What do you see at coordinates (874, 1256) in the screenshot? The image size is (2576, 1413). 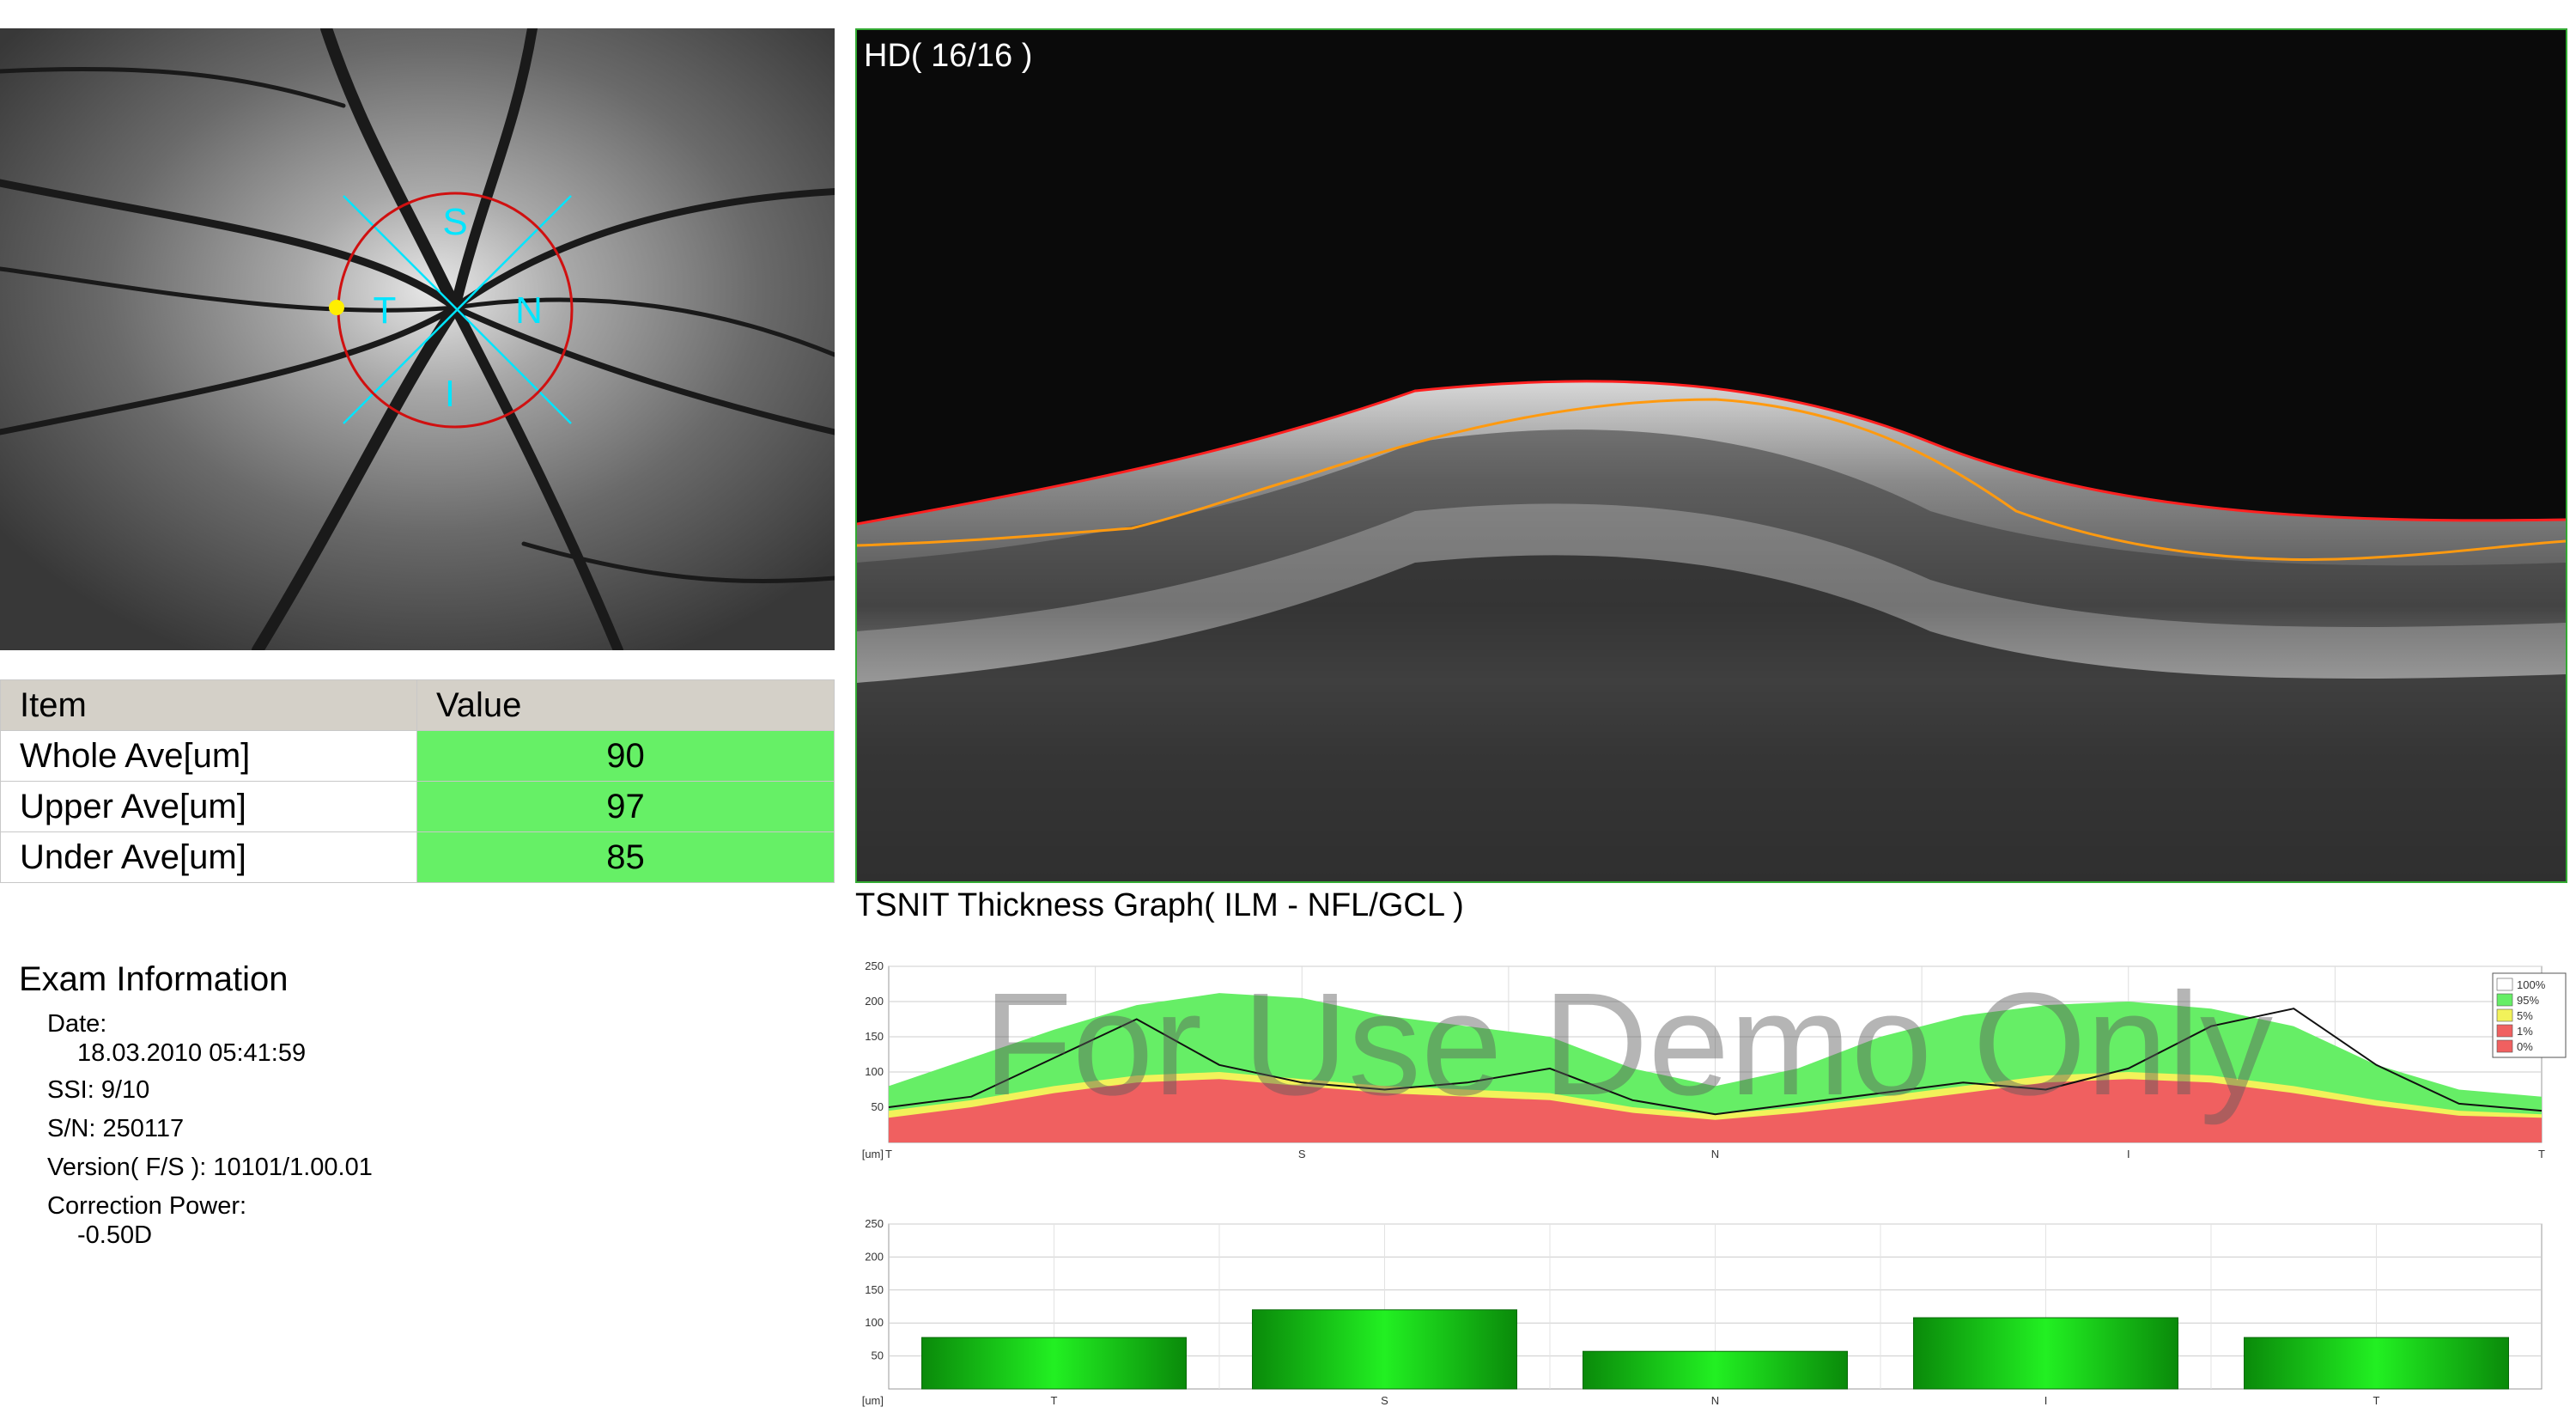 I see `bar-y-tick: 200` at bounding box center [874, 1256].